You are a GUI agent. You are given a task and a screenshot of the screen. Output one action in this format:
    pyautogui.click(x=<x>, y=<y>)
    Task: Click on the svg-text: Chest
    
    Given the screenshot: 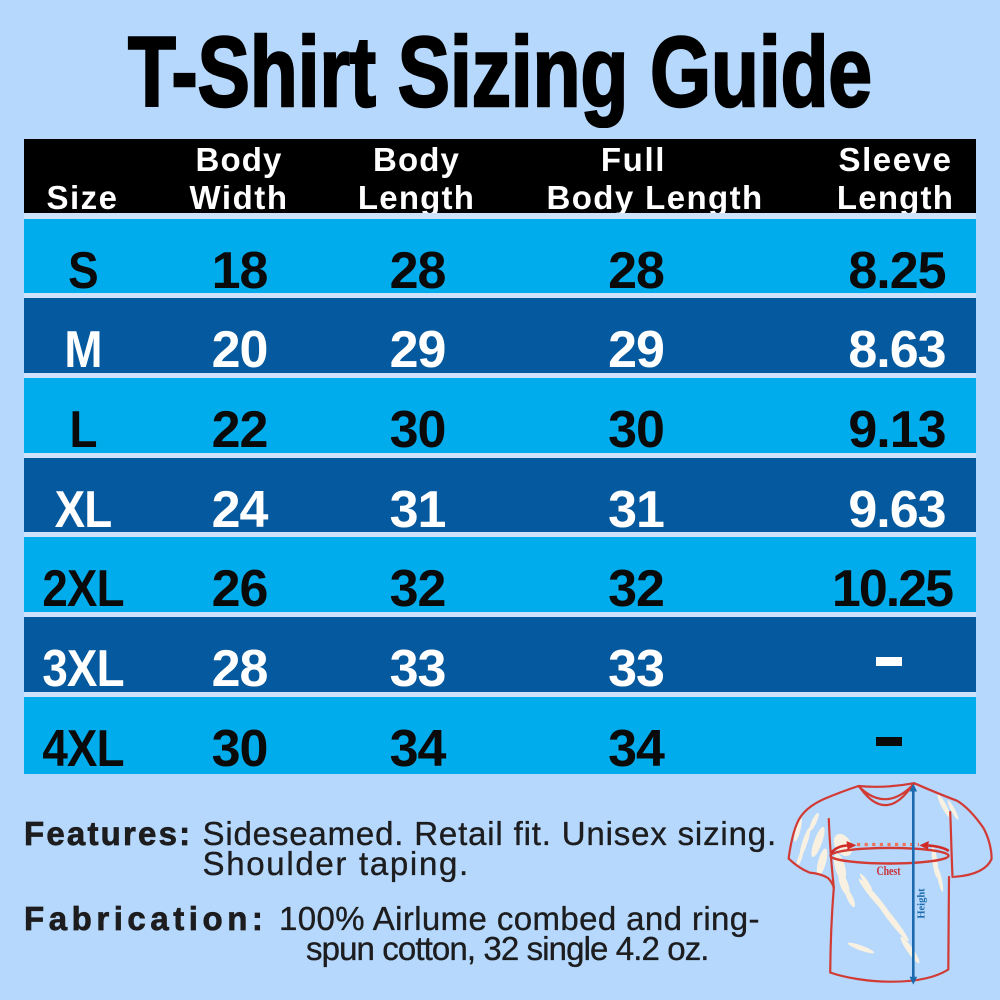 What is the action you would take?
    pyautogui.click(x=889, y=871)
    